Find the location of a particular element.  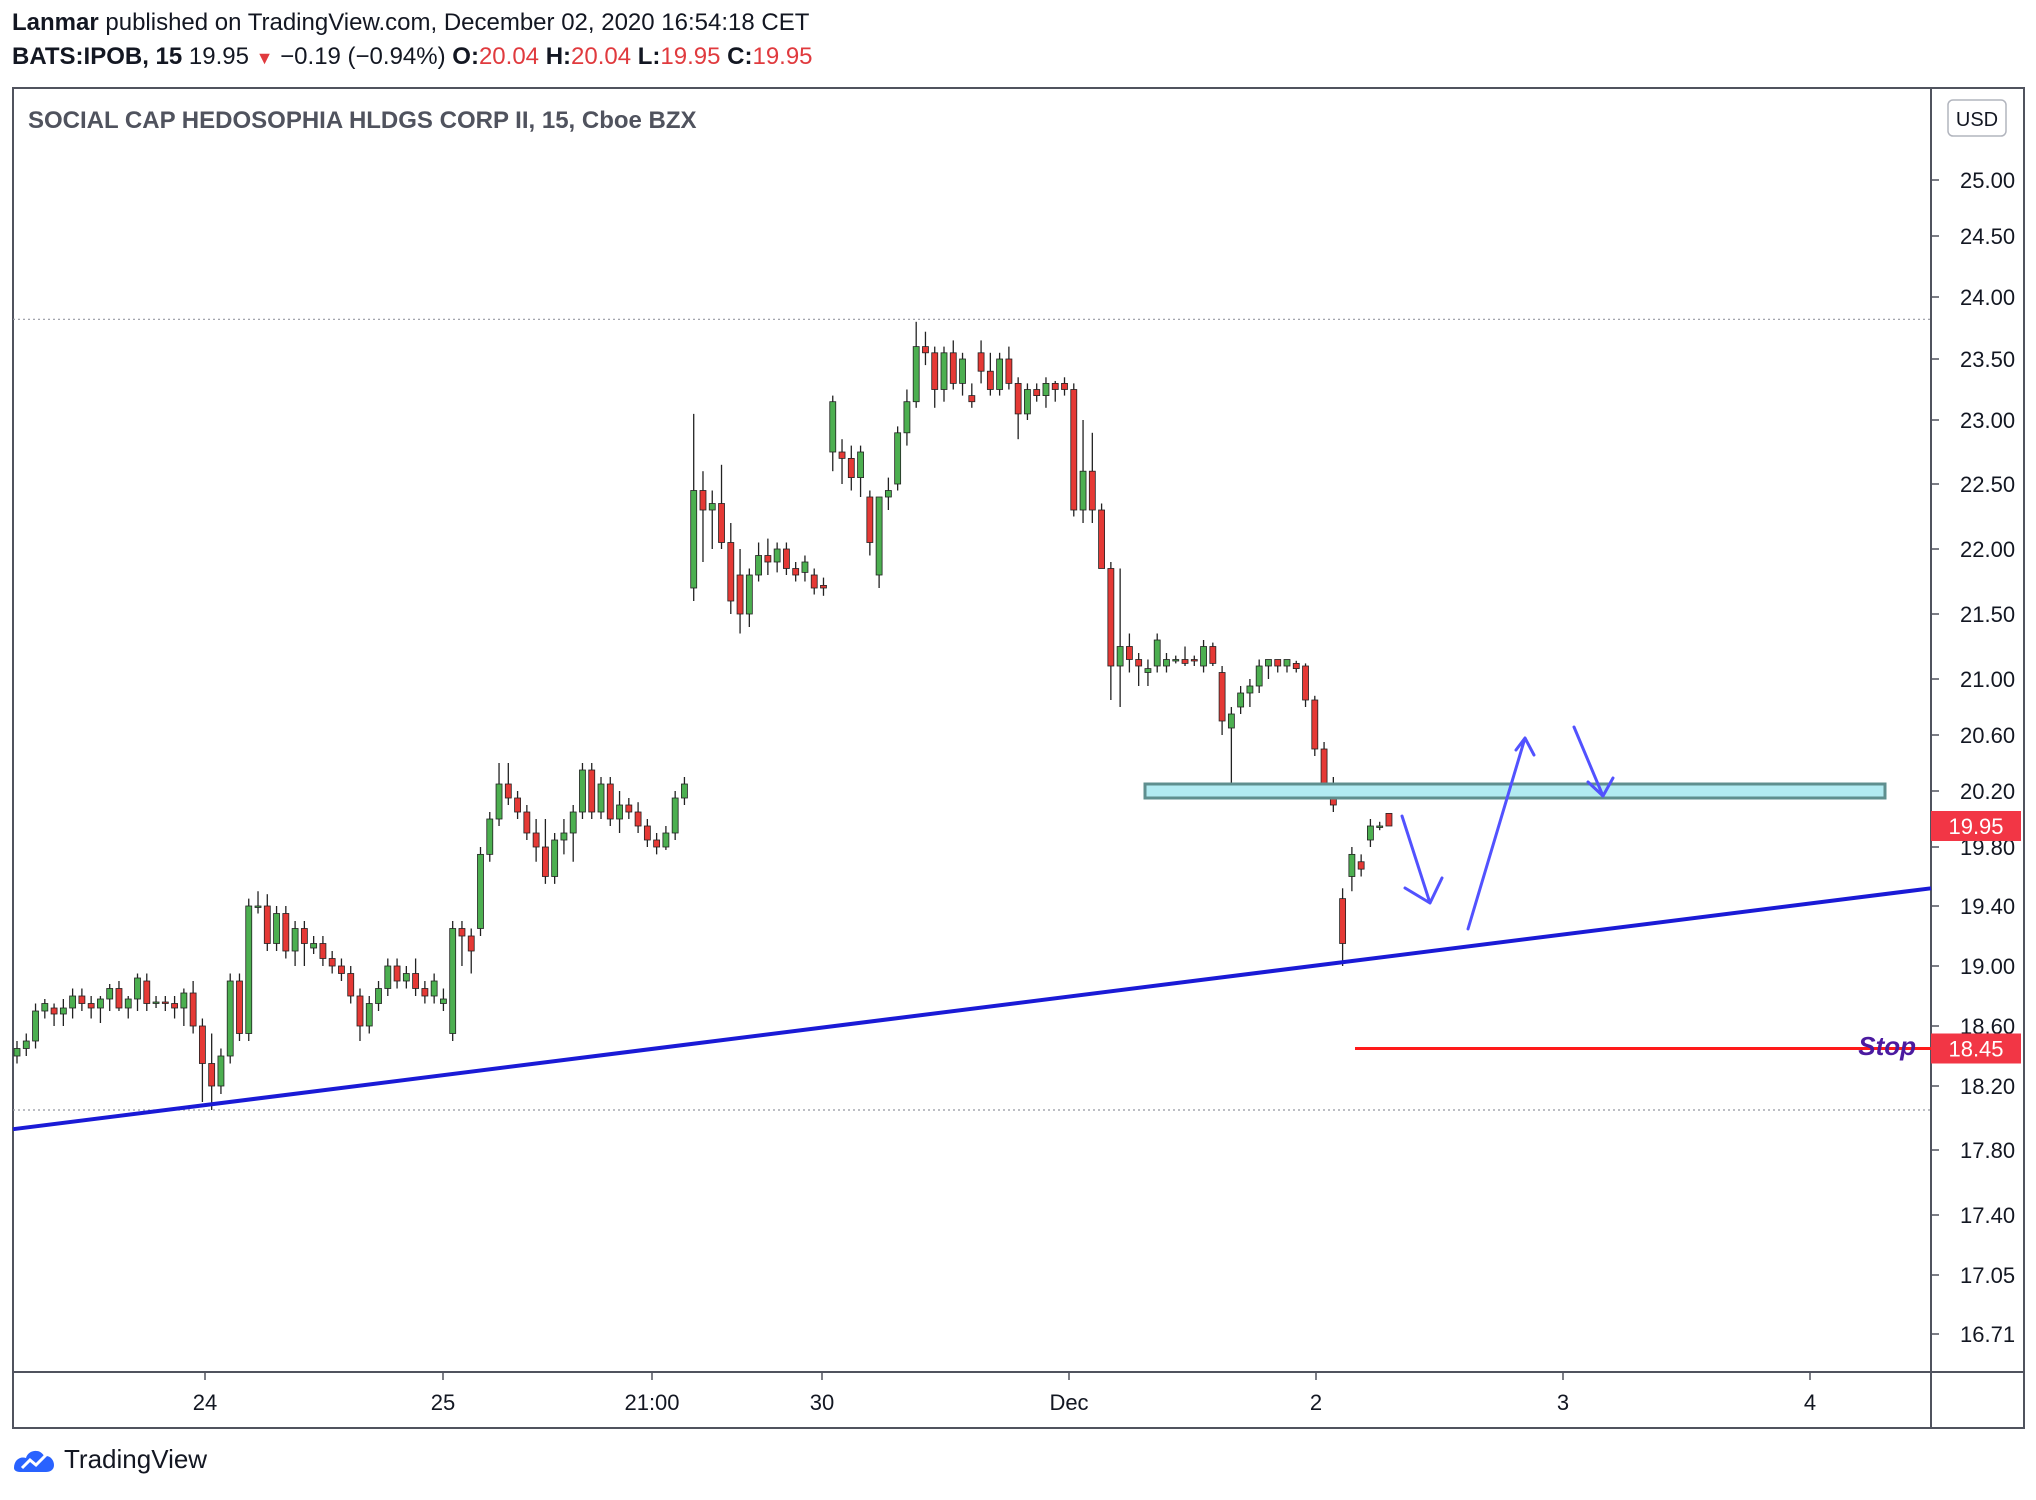

open-label: O: is located at coordinates (465, 56).